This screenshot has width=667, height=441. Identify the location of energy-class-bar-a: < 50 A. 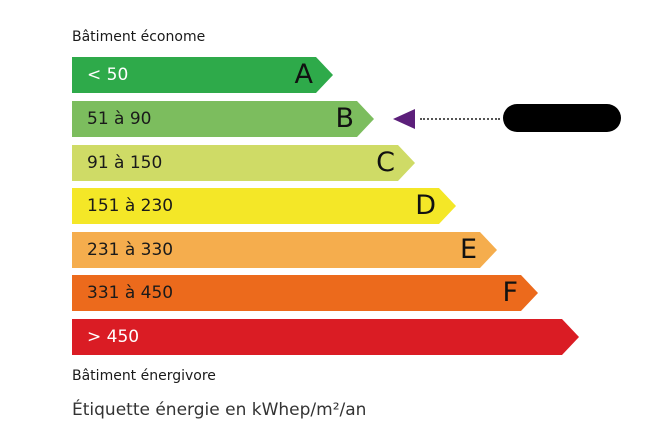
(202, 75).